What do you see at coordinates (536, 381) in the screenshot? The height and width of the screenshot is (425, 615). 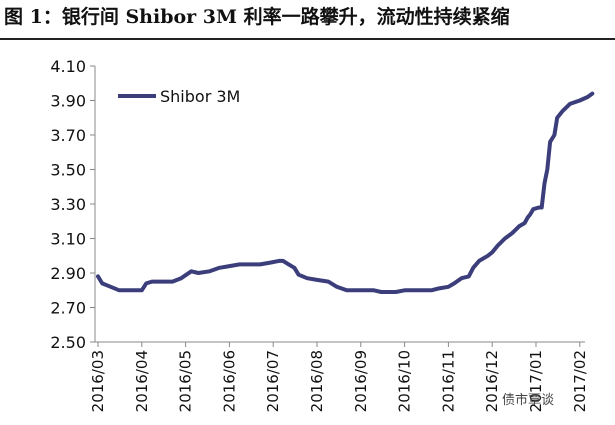 I see `x-tick-label: 2017/01` at bounding box center [536, 381].